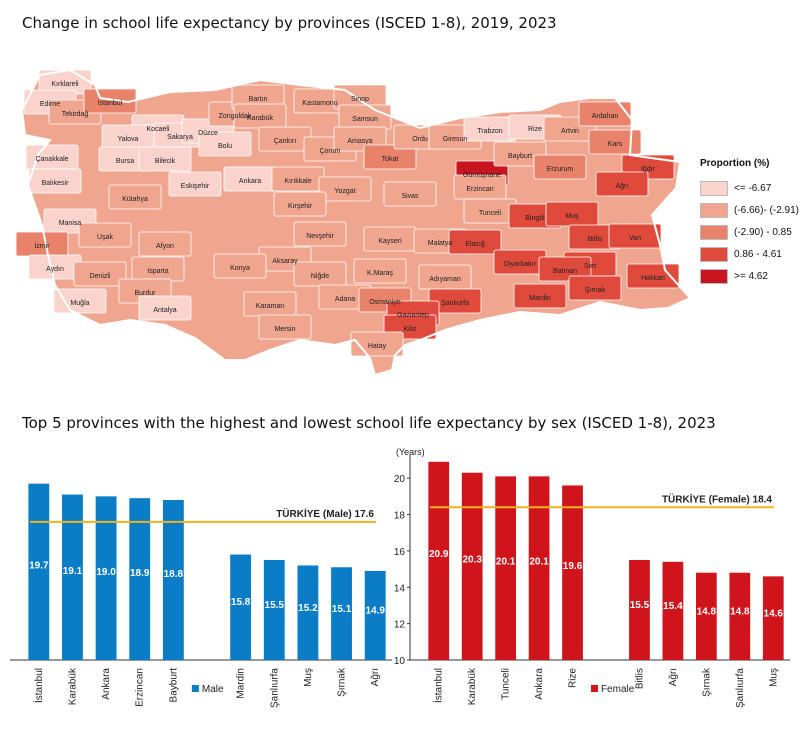 The height and width of the screenshot is (735, 800). I want to click on data-label: 20.3, so click(472, 560).